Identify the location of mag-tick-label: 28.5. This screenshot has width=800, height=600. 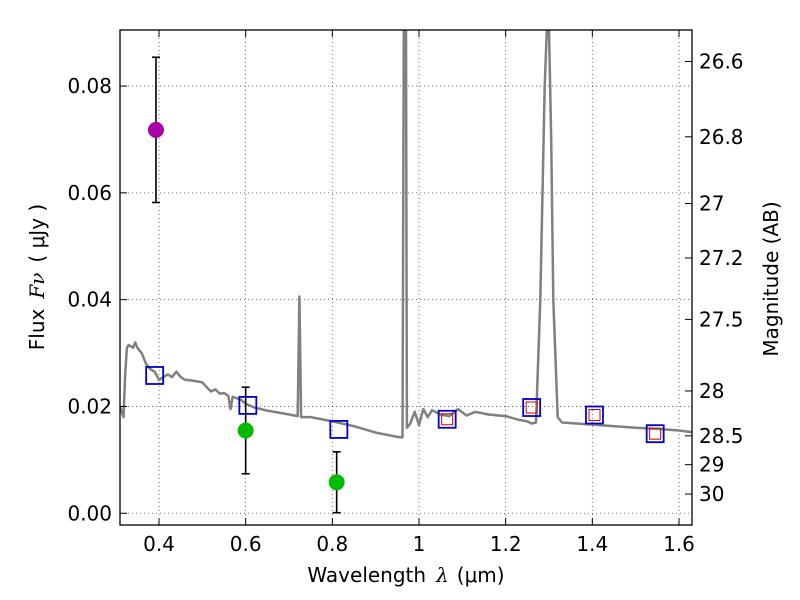
(721, 436).